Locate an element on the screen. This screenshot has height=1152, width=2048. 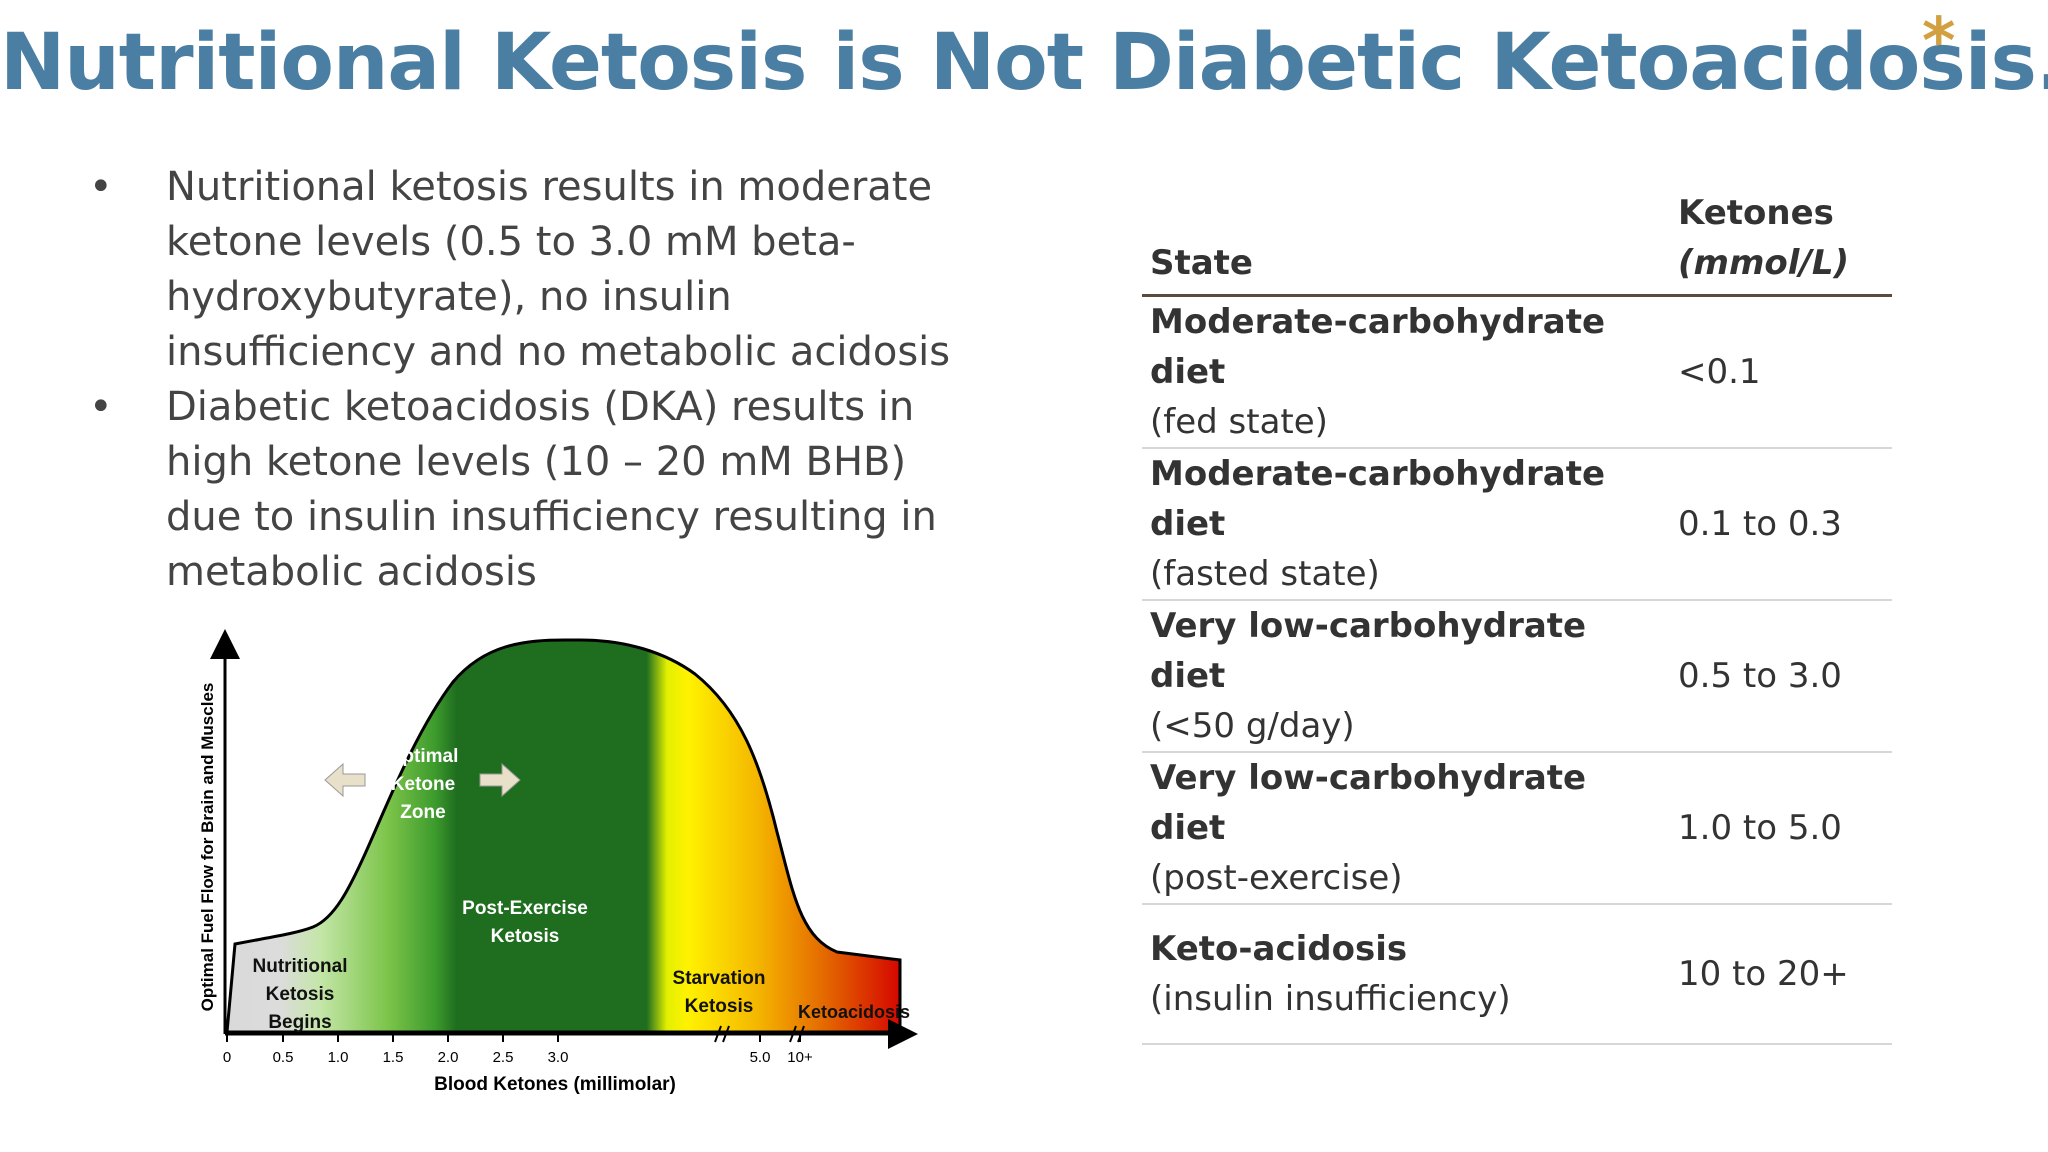
label-optimal-3: Zone is located at coordinates (422, 812).